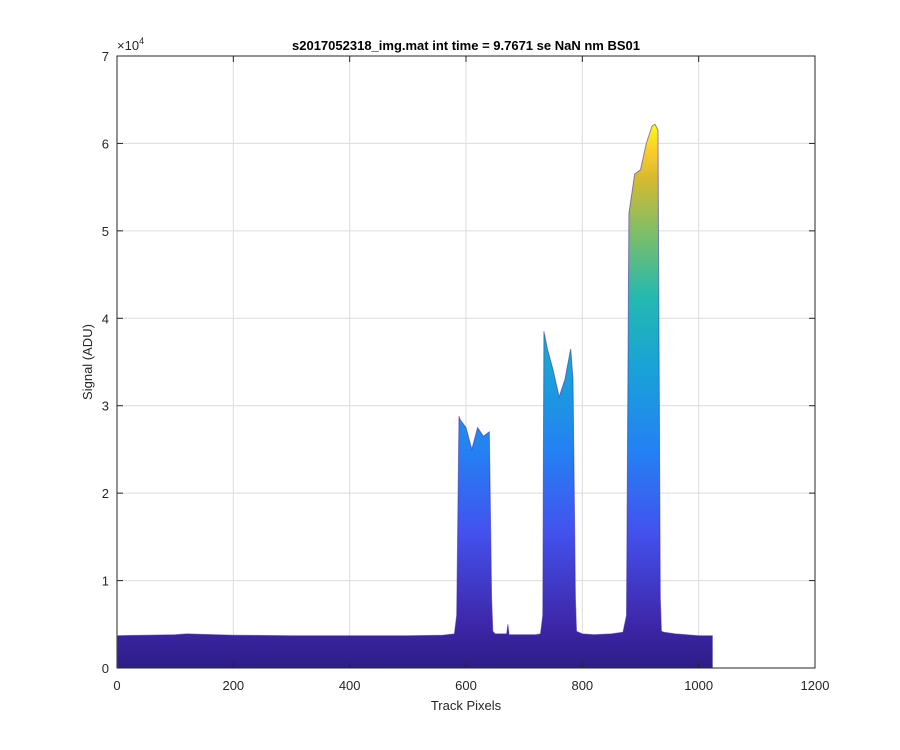  What do you see at coordinates (105, 231) in the screenshot?
I see `y-tick-label: 5` at bounding box center [105, 231].